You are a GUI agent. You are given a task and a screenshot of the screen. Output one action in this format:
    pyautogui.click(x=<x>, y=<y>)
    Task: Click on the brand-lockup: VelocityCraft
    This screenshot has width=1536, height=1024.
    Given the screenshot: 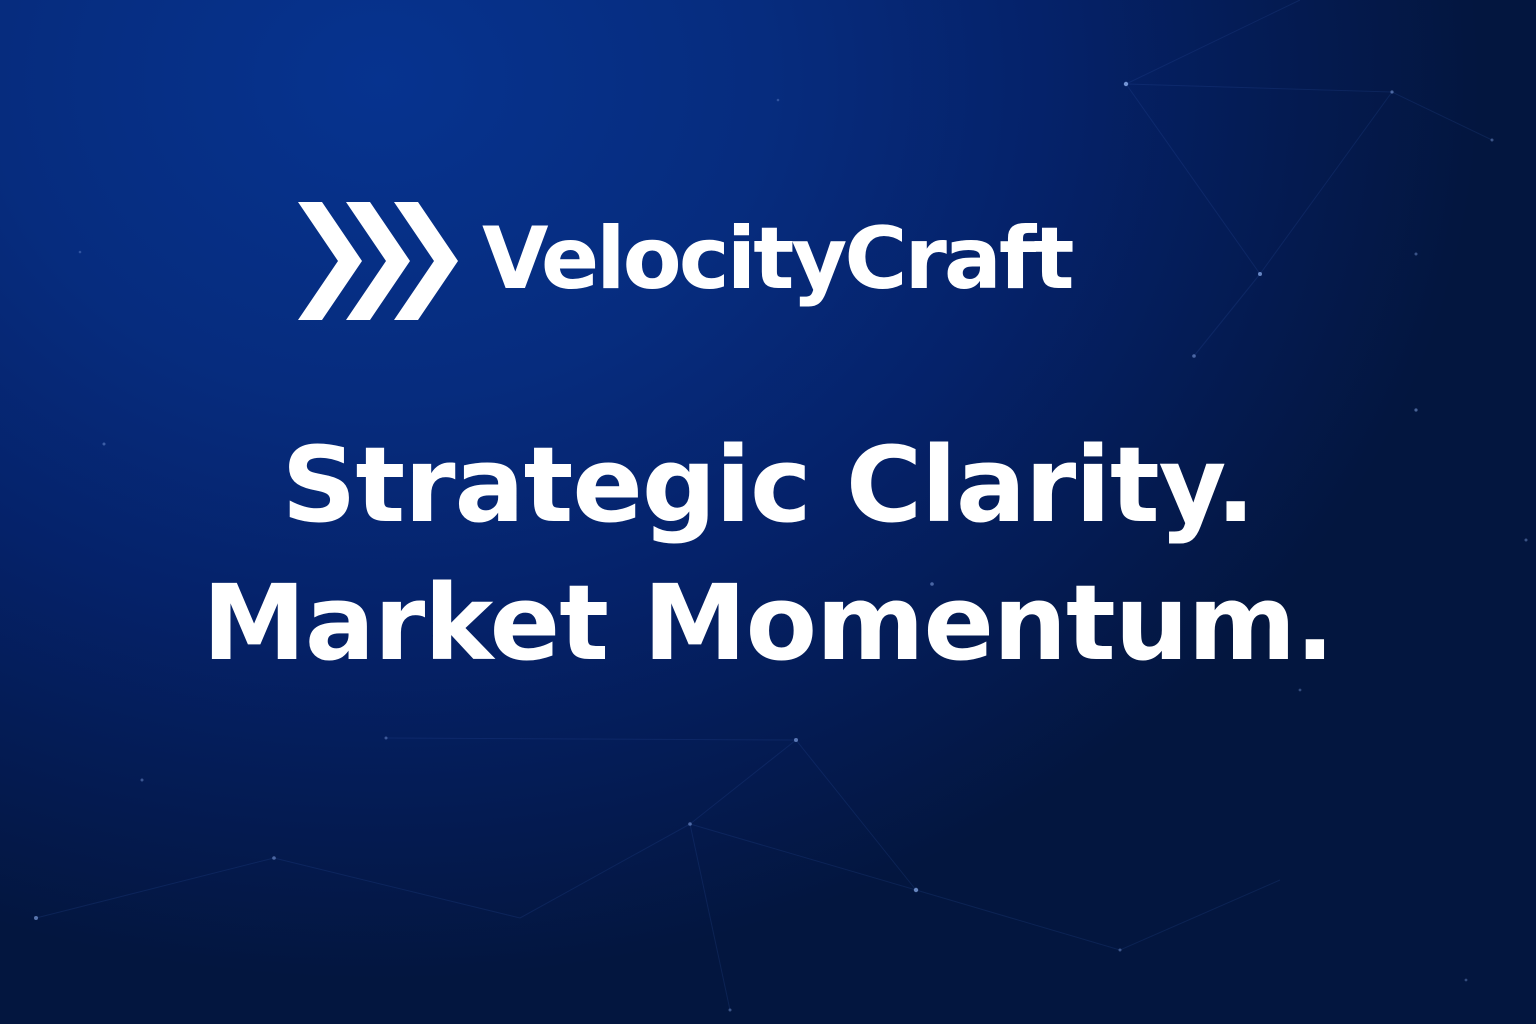 What is the action you would take?
    pyautogui.click(x=683, y=261)
    